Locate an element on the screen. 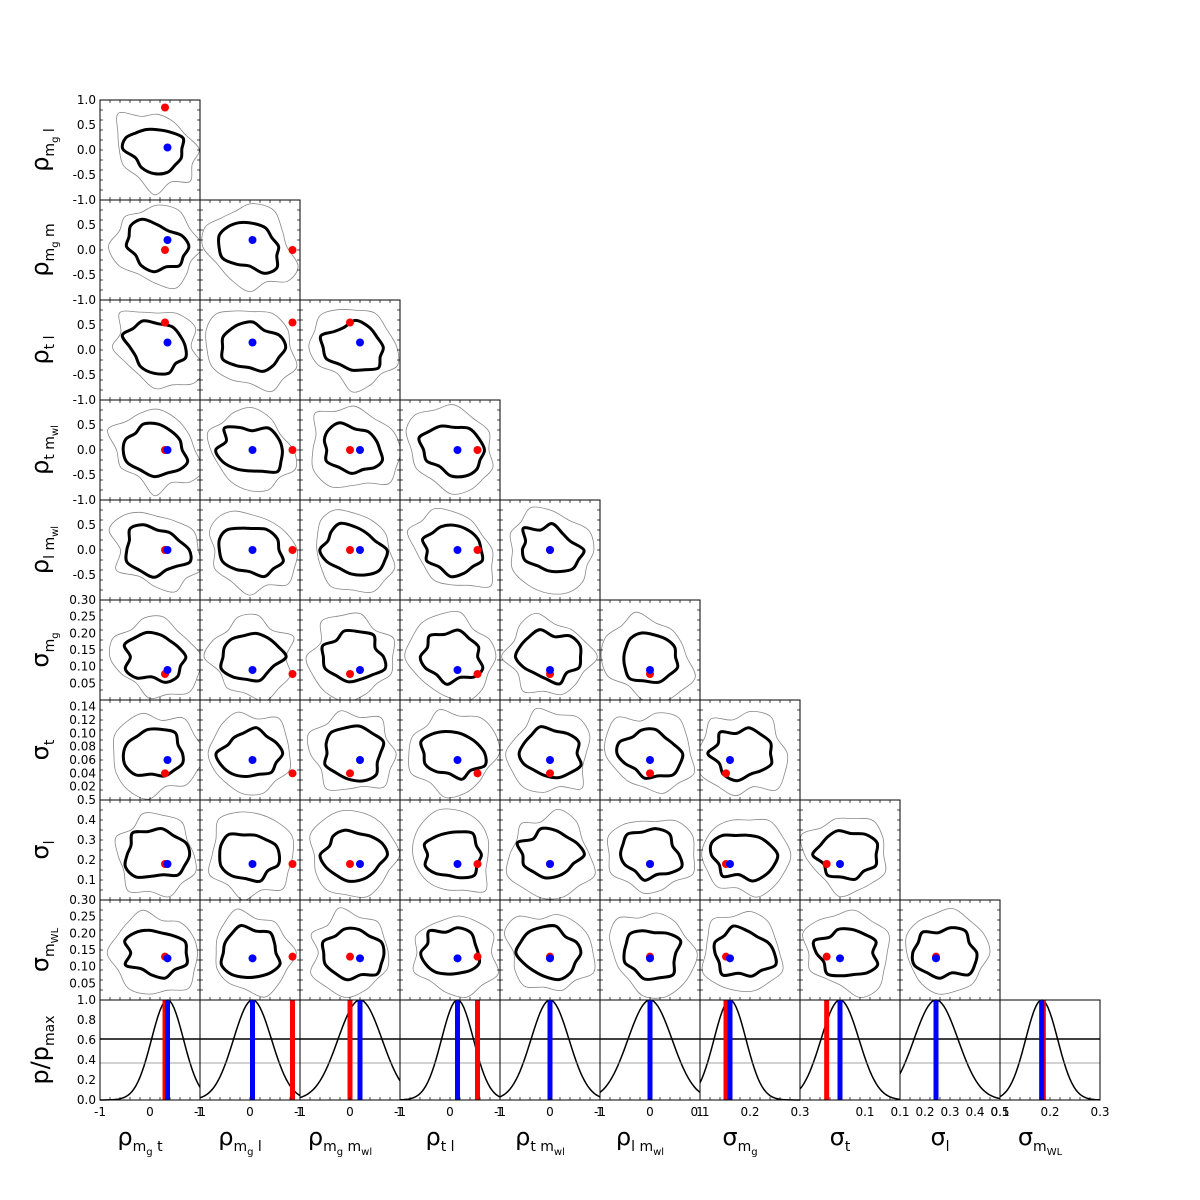  y-tick-label: 0.25 is located at coordinates (82, 917).